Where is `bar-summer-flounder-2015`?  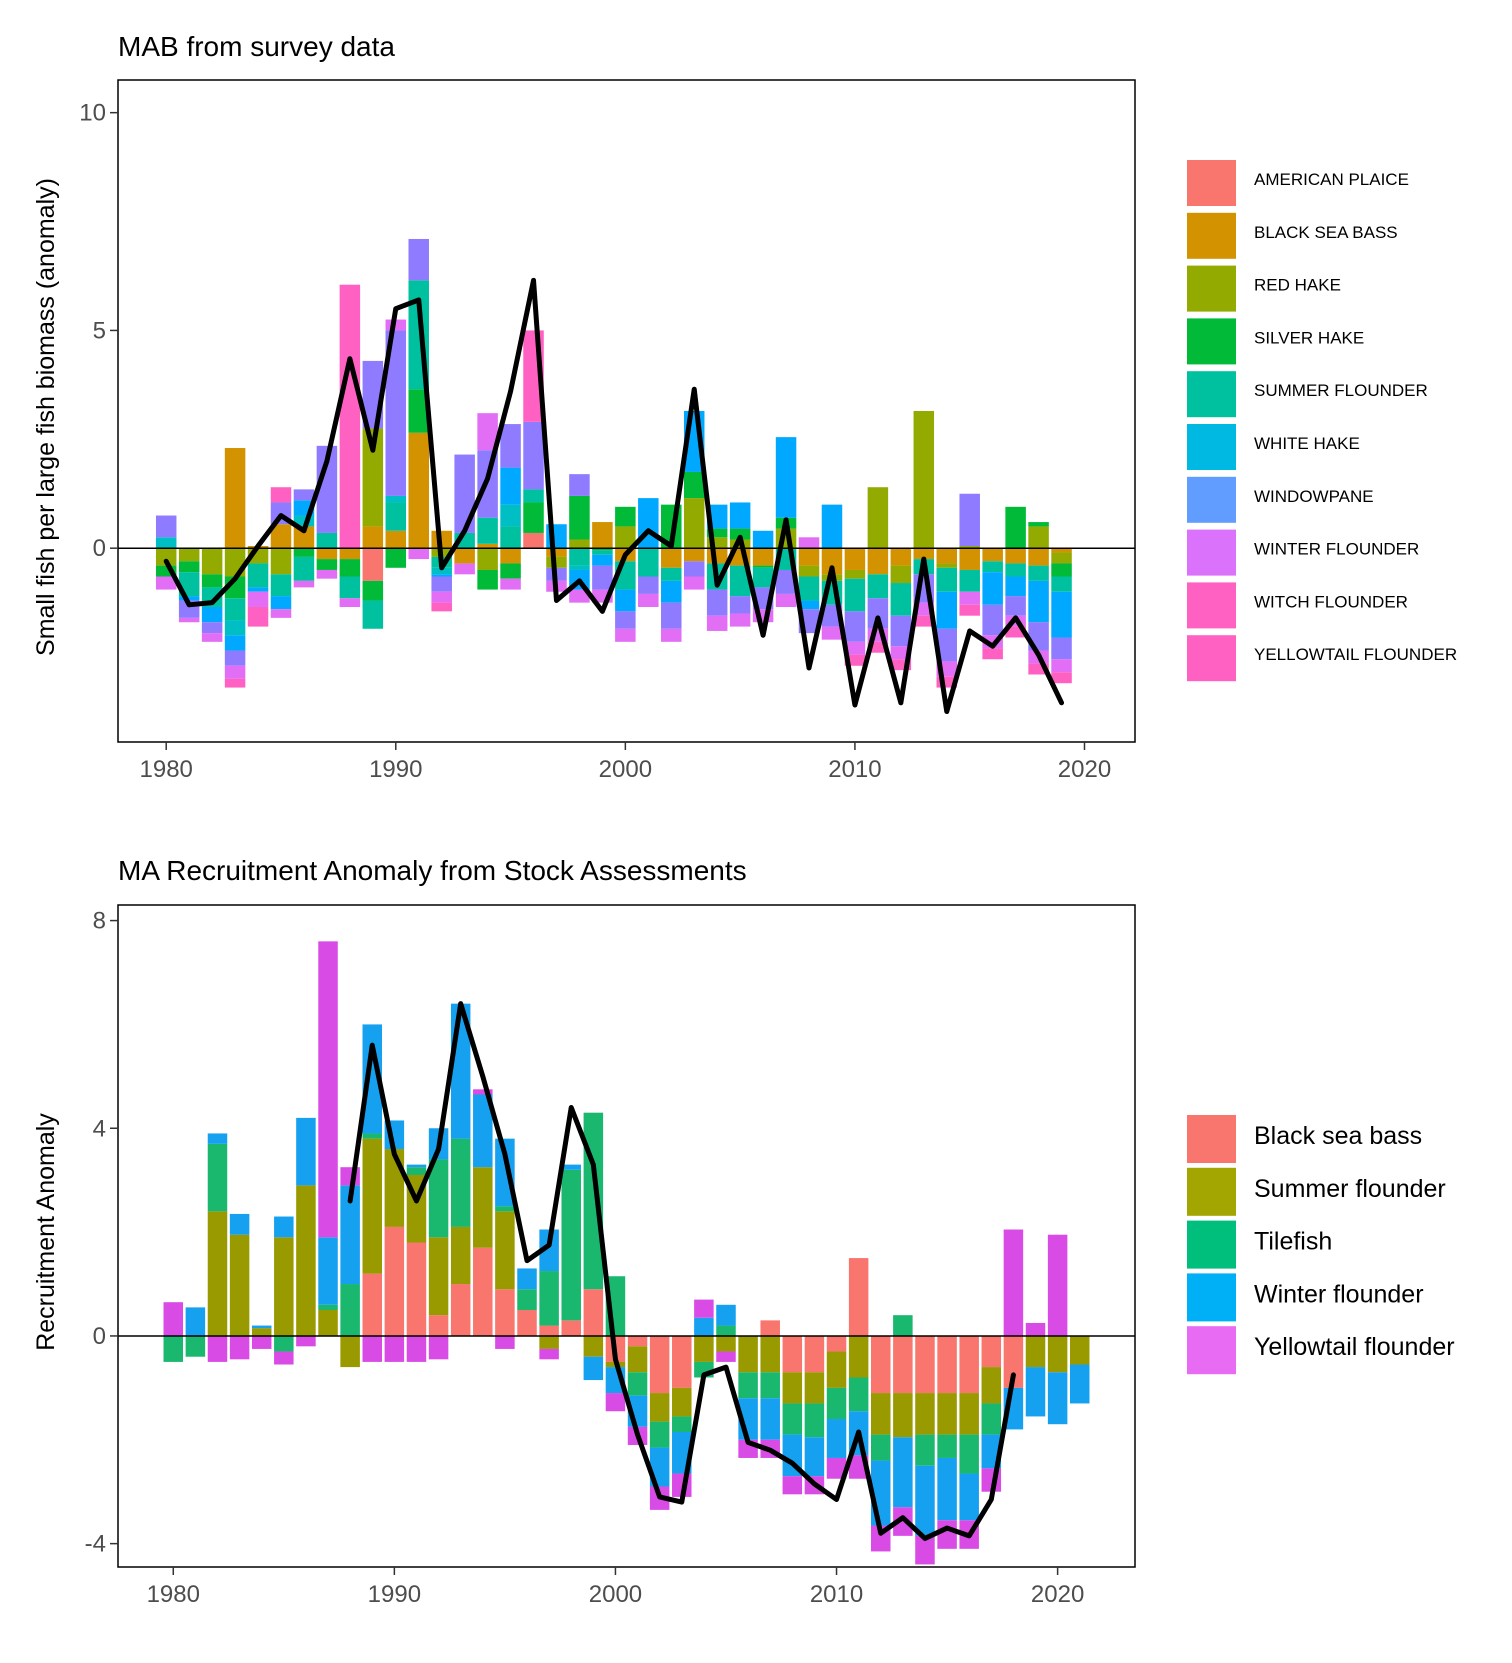
bar-summer-flounder-2015 is located at coordinates (969, 580).